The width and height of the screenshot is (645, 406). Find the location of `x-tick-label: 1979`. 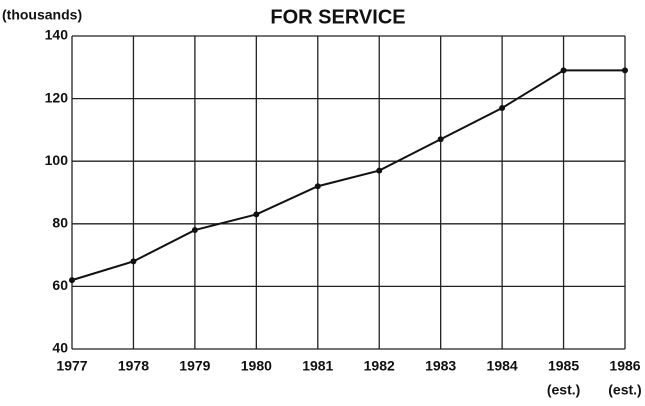

x-tick-label: 1979 is located at coordinates (194, 366).